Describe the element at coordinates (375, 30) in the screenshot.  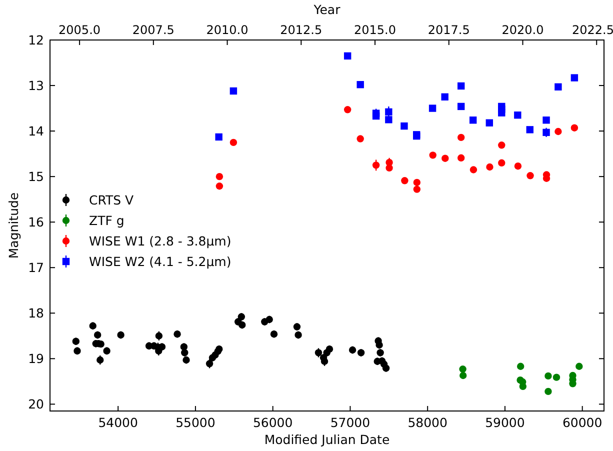
I see `x2-tick-label: 2015.0` at that location.